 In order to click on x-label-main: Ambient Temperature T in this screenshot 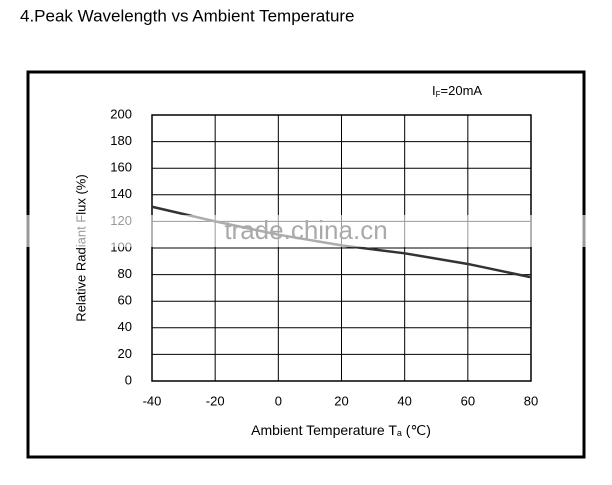, I will do `click(324, 430)`.